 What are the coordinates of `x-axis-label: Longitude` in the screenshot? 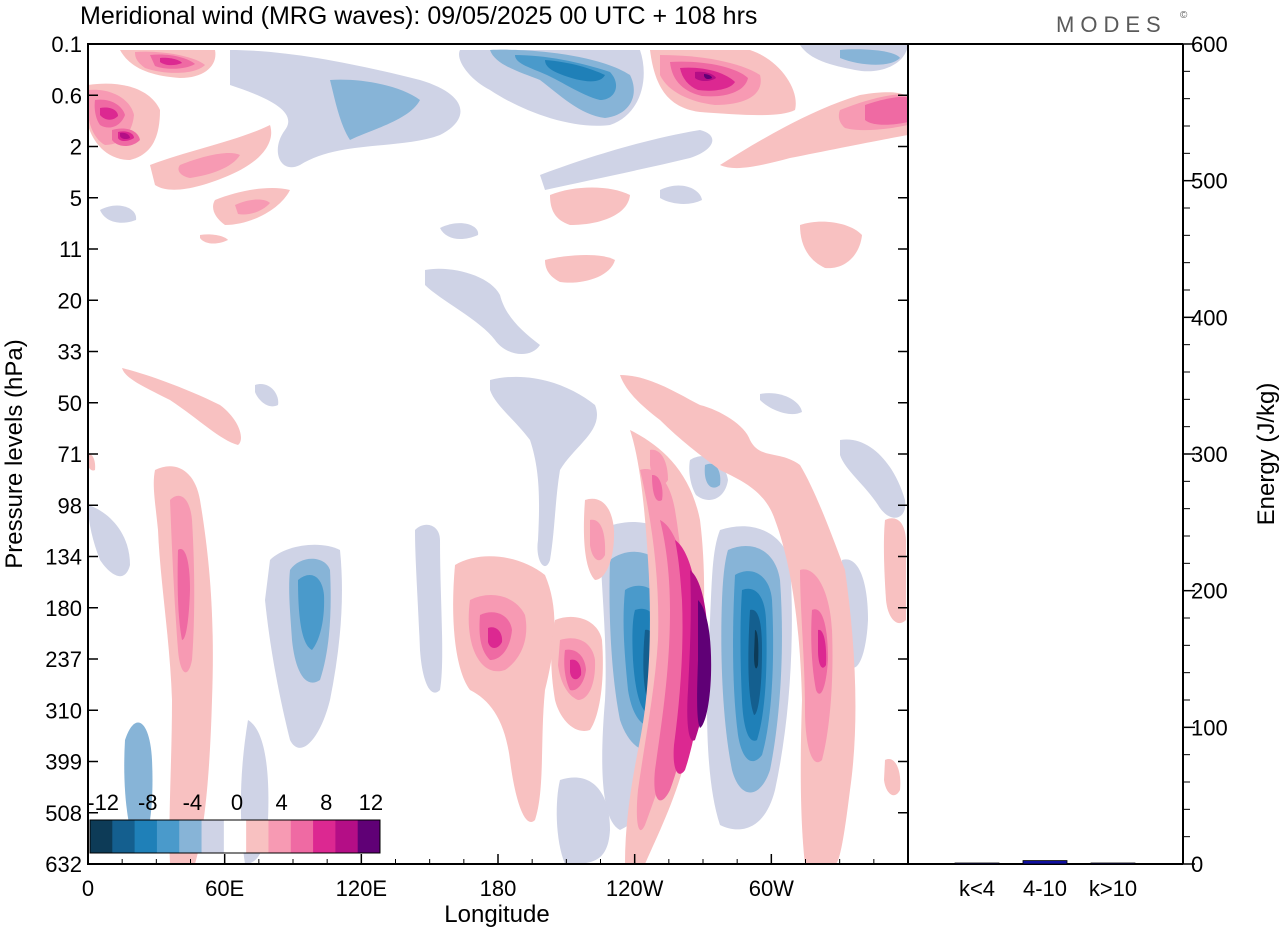 It's located at (496, 914).